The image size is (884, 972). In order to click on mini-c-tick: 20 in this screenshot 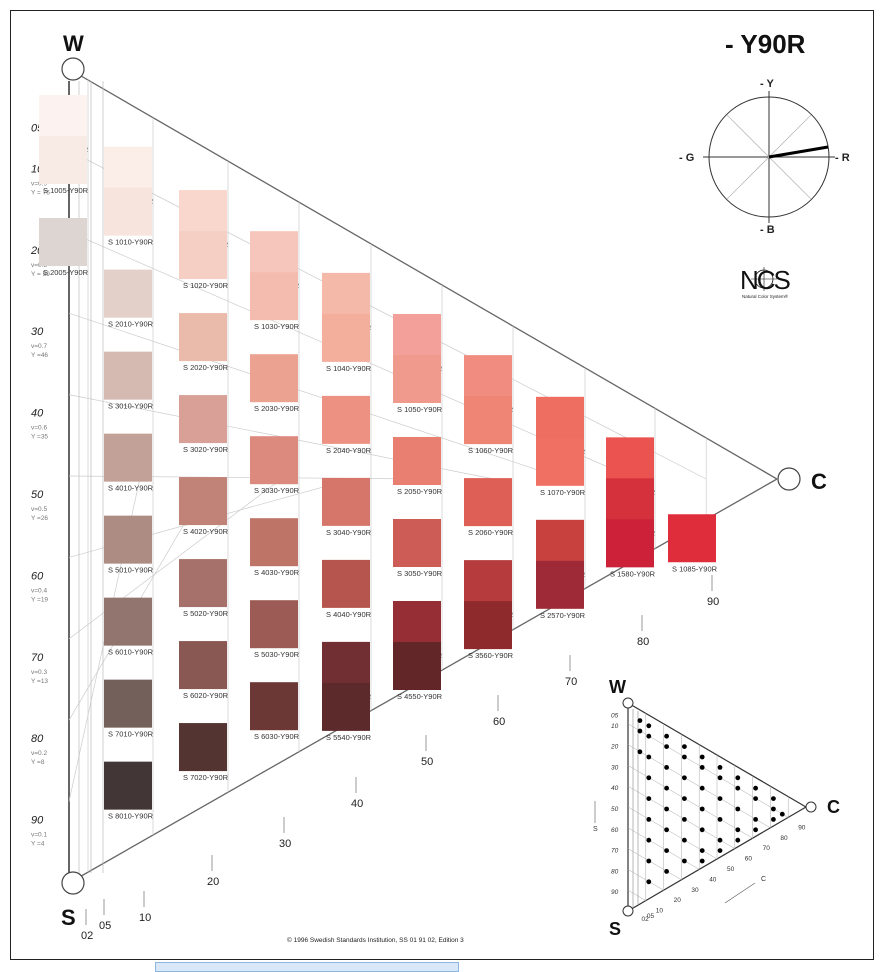, I will do `click(678, 900)`.